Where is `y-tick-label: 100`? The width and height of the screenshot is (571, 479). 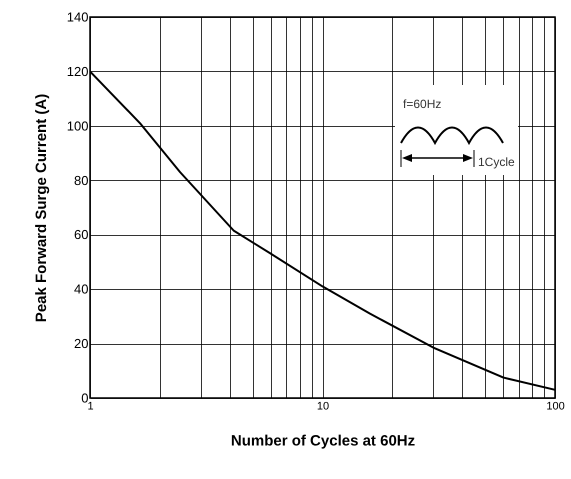 y-tick-label: 100 is located at coordinates (77, 126).